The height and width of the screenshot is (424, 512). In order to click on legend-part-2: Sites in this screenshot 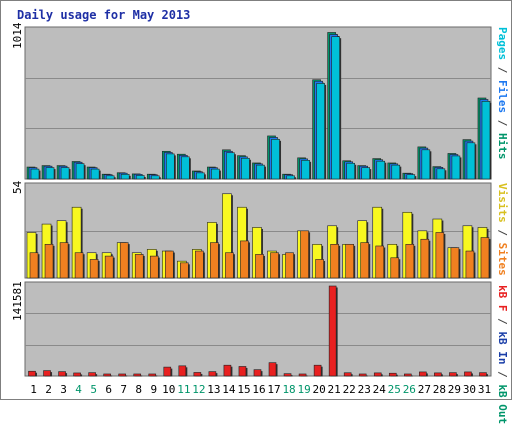, I will do `click(502, 259)`.